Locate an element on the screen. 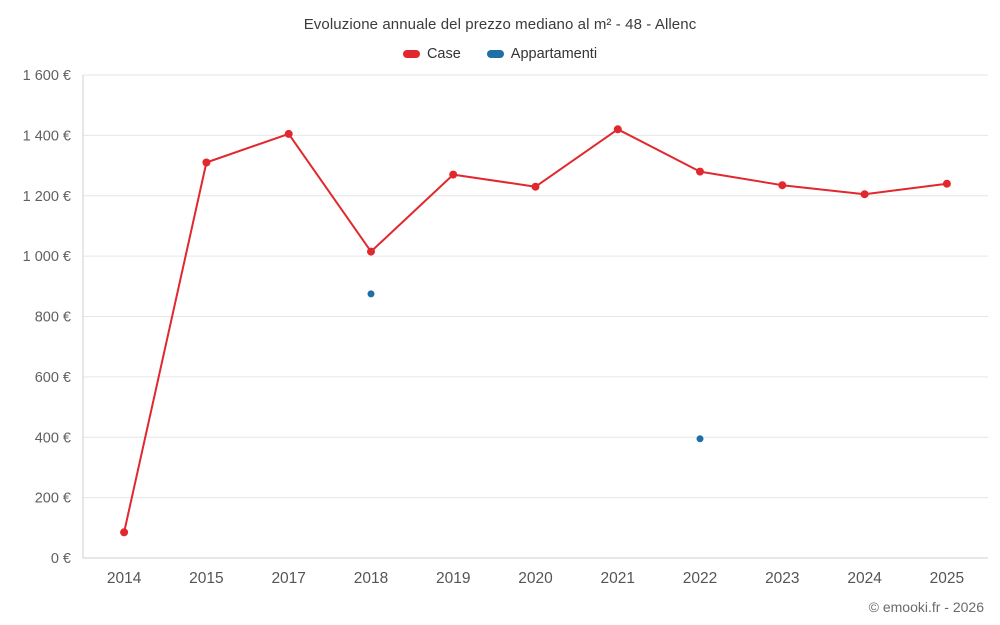 This screenshot has height=625, width=1000. legend: Case Appartamenti is located at coordinates (500, 54).